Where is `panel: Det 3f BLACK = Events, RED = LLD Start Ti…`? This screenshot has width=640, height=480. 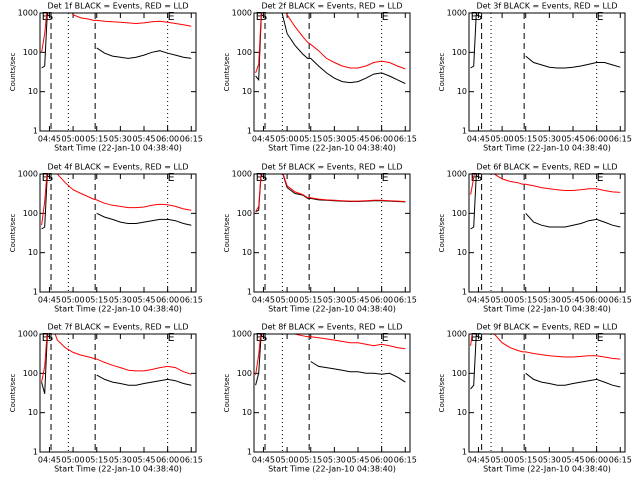
panel: Det 3f BLACK = Events, RED = LLD Start Ti… is located at coordinates (535, 77).